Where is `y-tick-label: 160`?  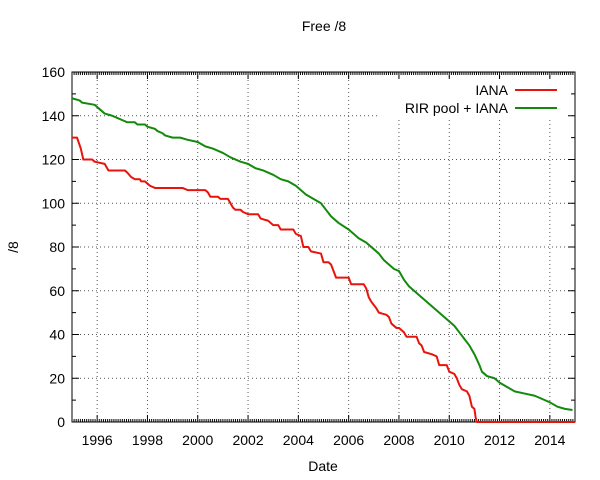
y-tick-label: 160 is located at coordinates (54, 72).